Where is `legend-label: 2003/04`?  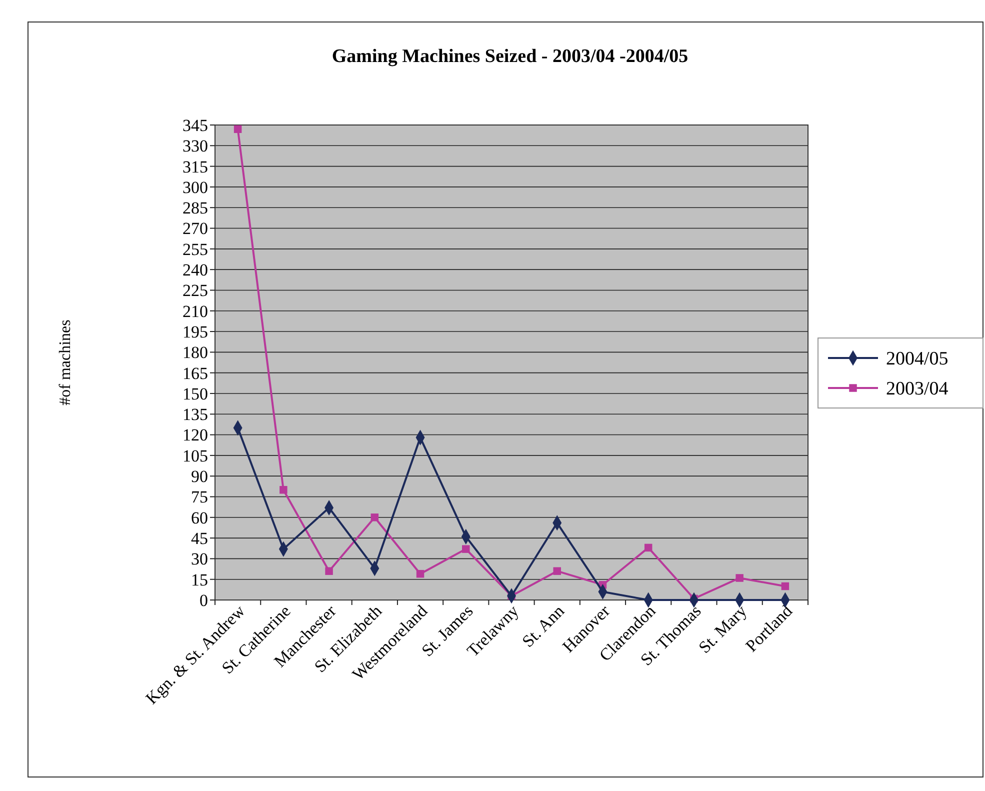 legend-label: 2003/04 is located at coordinates (917, 389).